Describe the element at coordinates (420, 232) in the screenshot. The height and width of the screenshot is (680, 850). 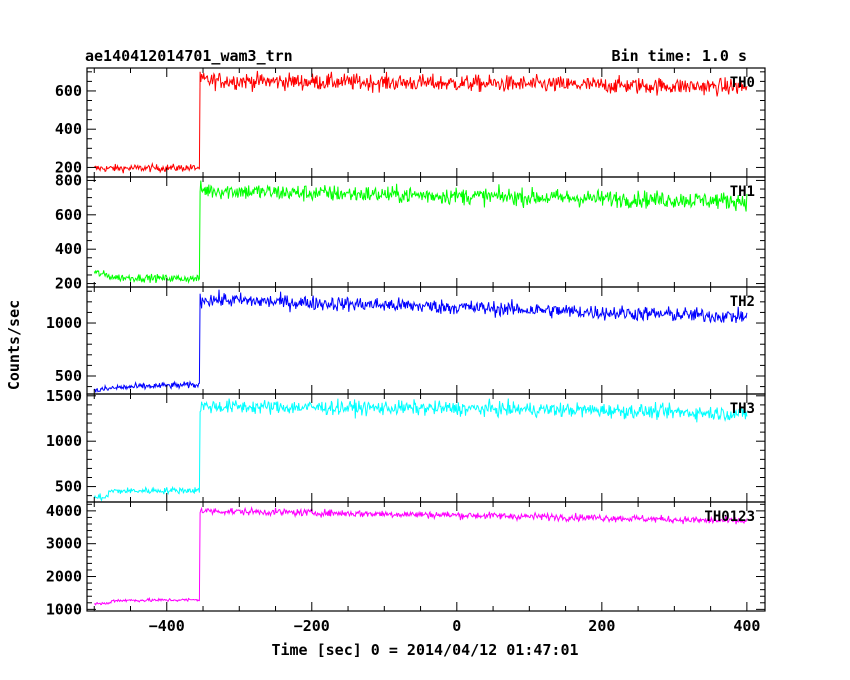
I see `series-line-th1` at that location.